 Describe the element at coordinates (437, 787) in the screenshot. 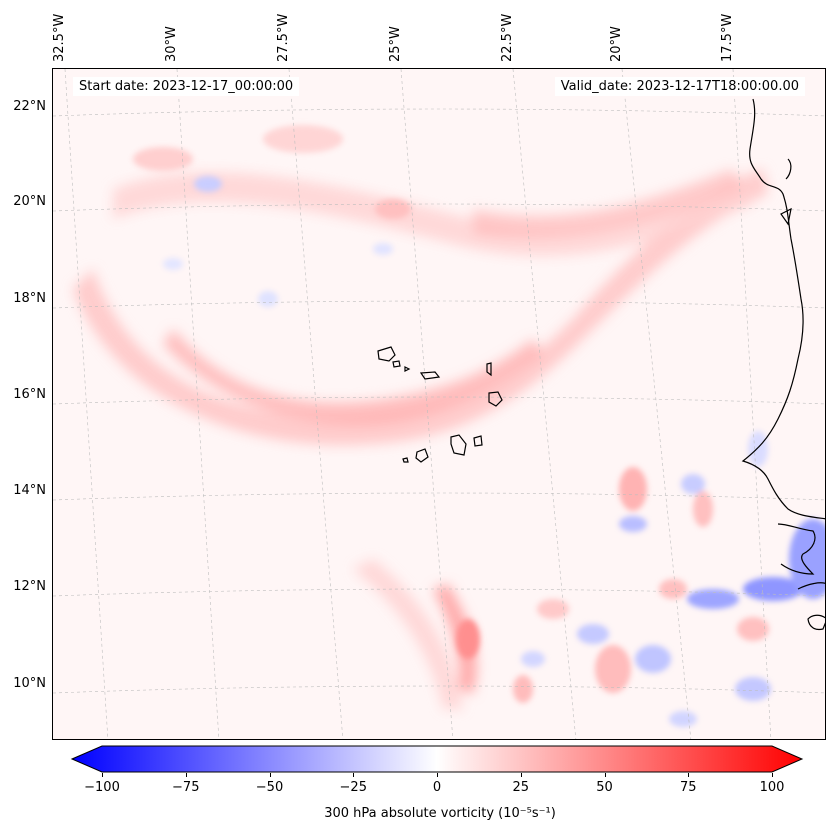

I see `colorbar-tick-label: 0` at that location.